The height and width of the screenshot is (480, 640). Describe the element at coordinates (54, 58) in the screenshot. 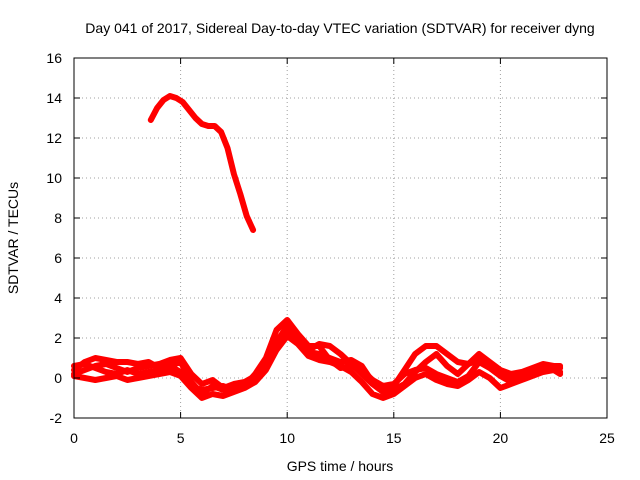

I see `y-tick-label: 16` at that location.